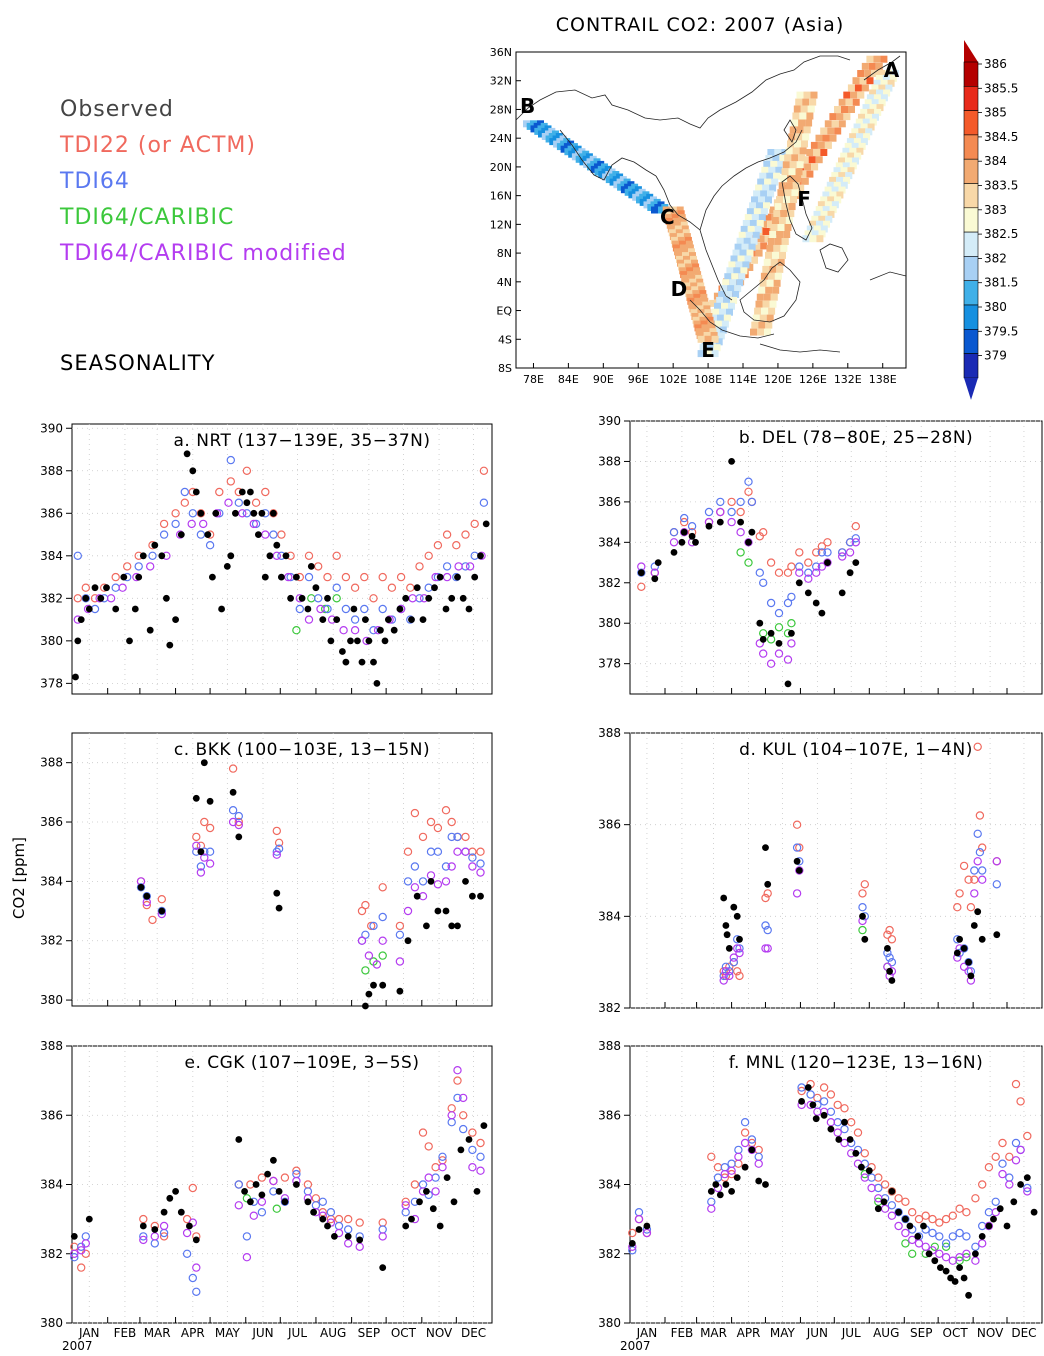 This screenshot has width=1044, height=1356. What do you see at coordinates (1001, 283) in the screenshot?
I see `colorbar-label: 381.5` at bounding box center [1001, 283].